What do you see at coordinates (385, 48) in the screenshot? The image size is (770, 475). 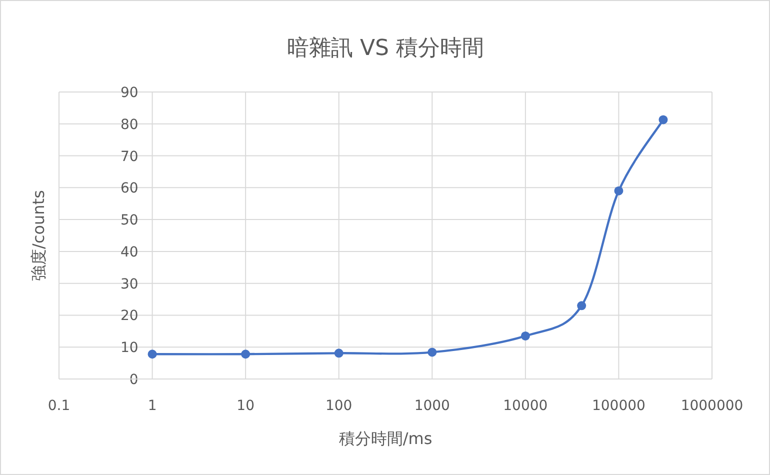 I see `chart-title: 暗雜訊 VS 積分時間` at bounding box center [385, 48].